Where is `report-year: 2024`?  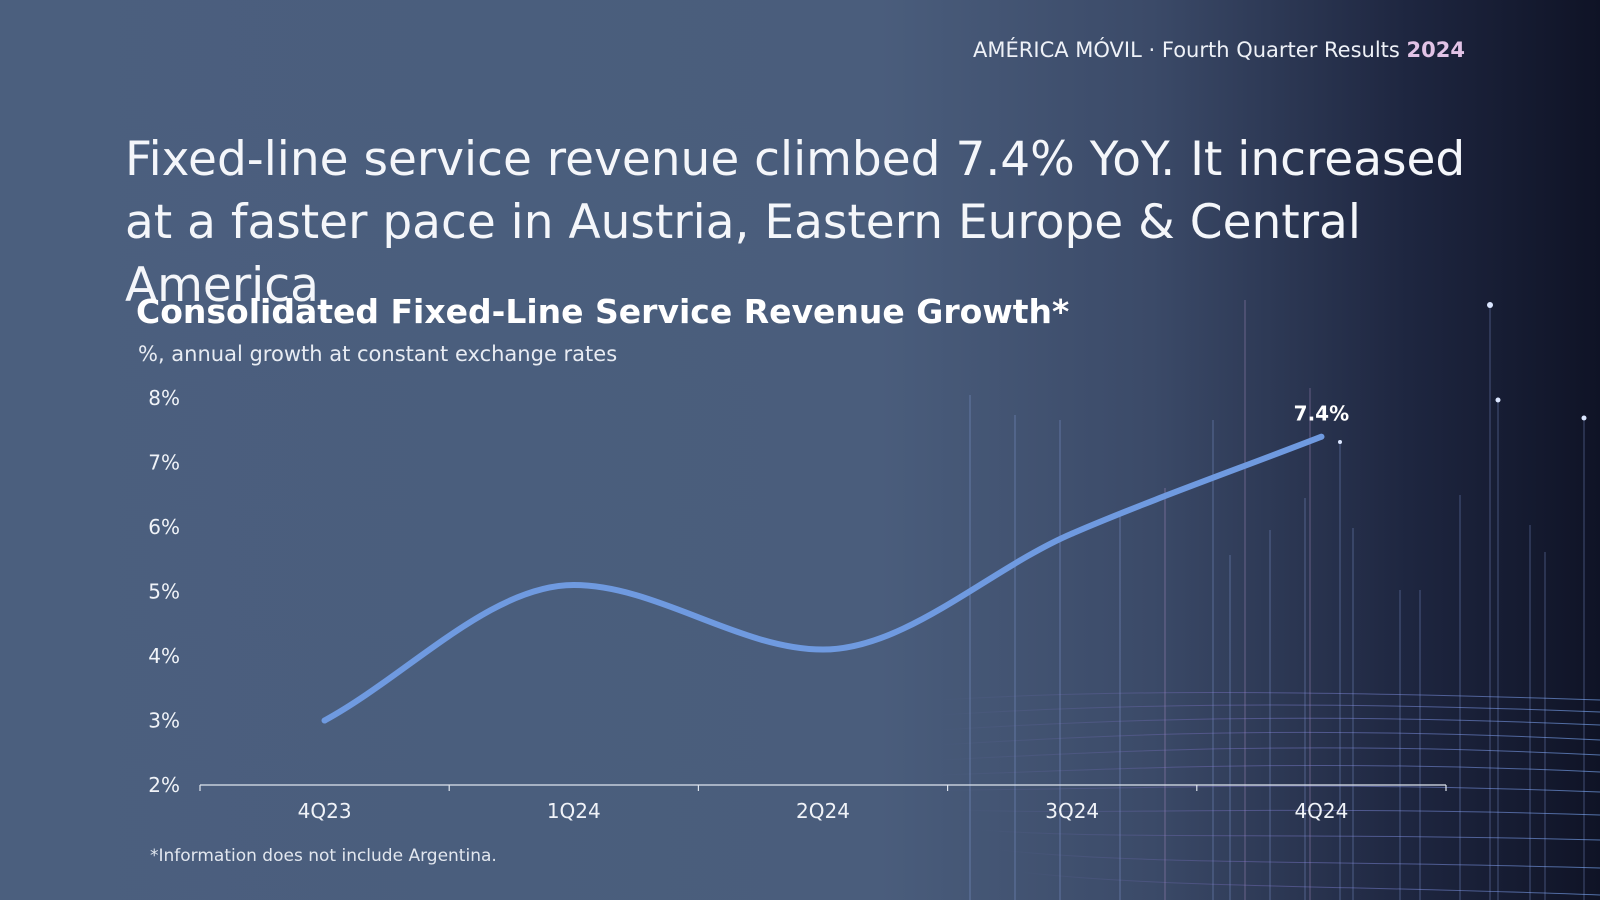
report-year: 2024 is located at coordinates (1435, 50).